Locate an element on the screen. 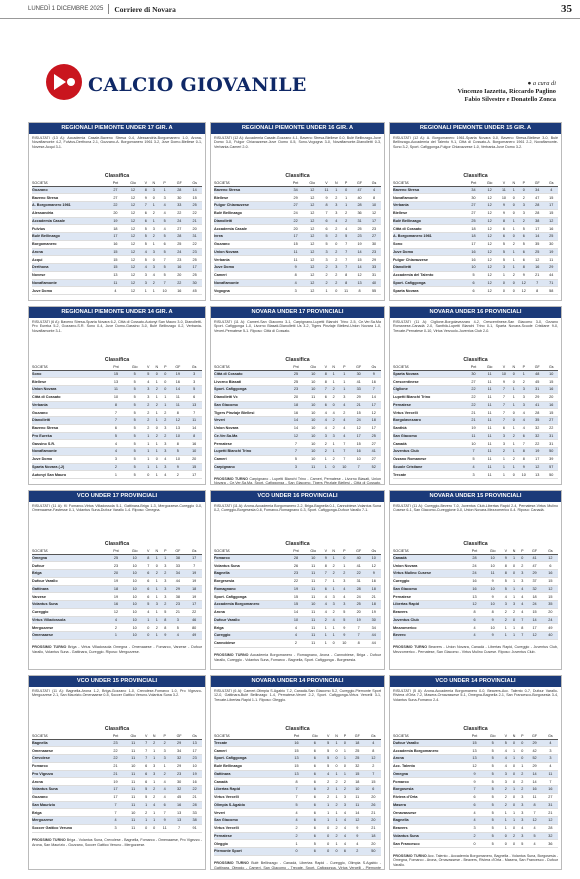 The width and height of the screenshot is (580, 879). stat-cell: 18 is located at coordinates (373, 420).